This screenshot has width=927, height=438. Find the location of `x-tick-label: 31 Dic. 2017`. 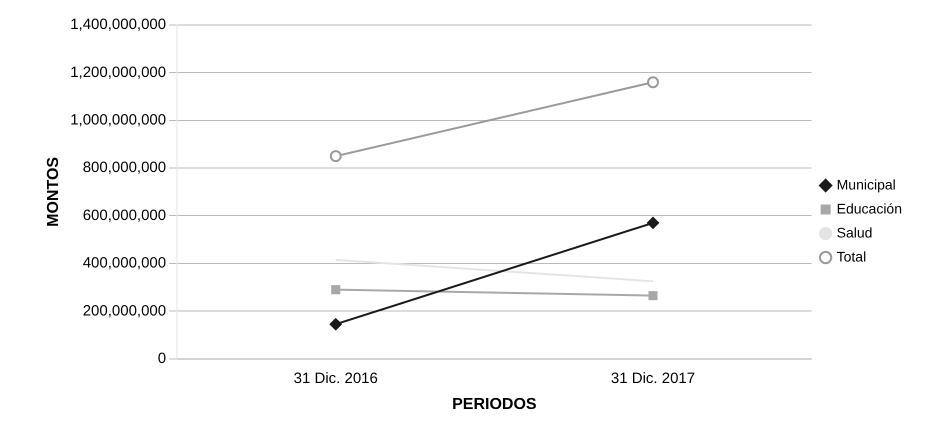

x-tick-label: 31 Dic. 2017 is located at coordinates (653, 378).